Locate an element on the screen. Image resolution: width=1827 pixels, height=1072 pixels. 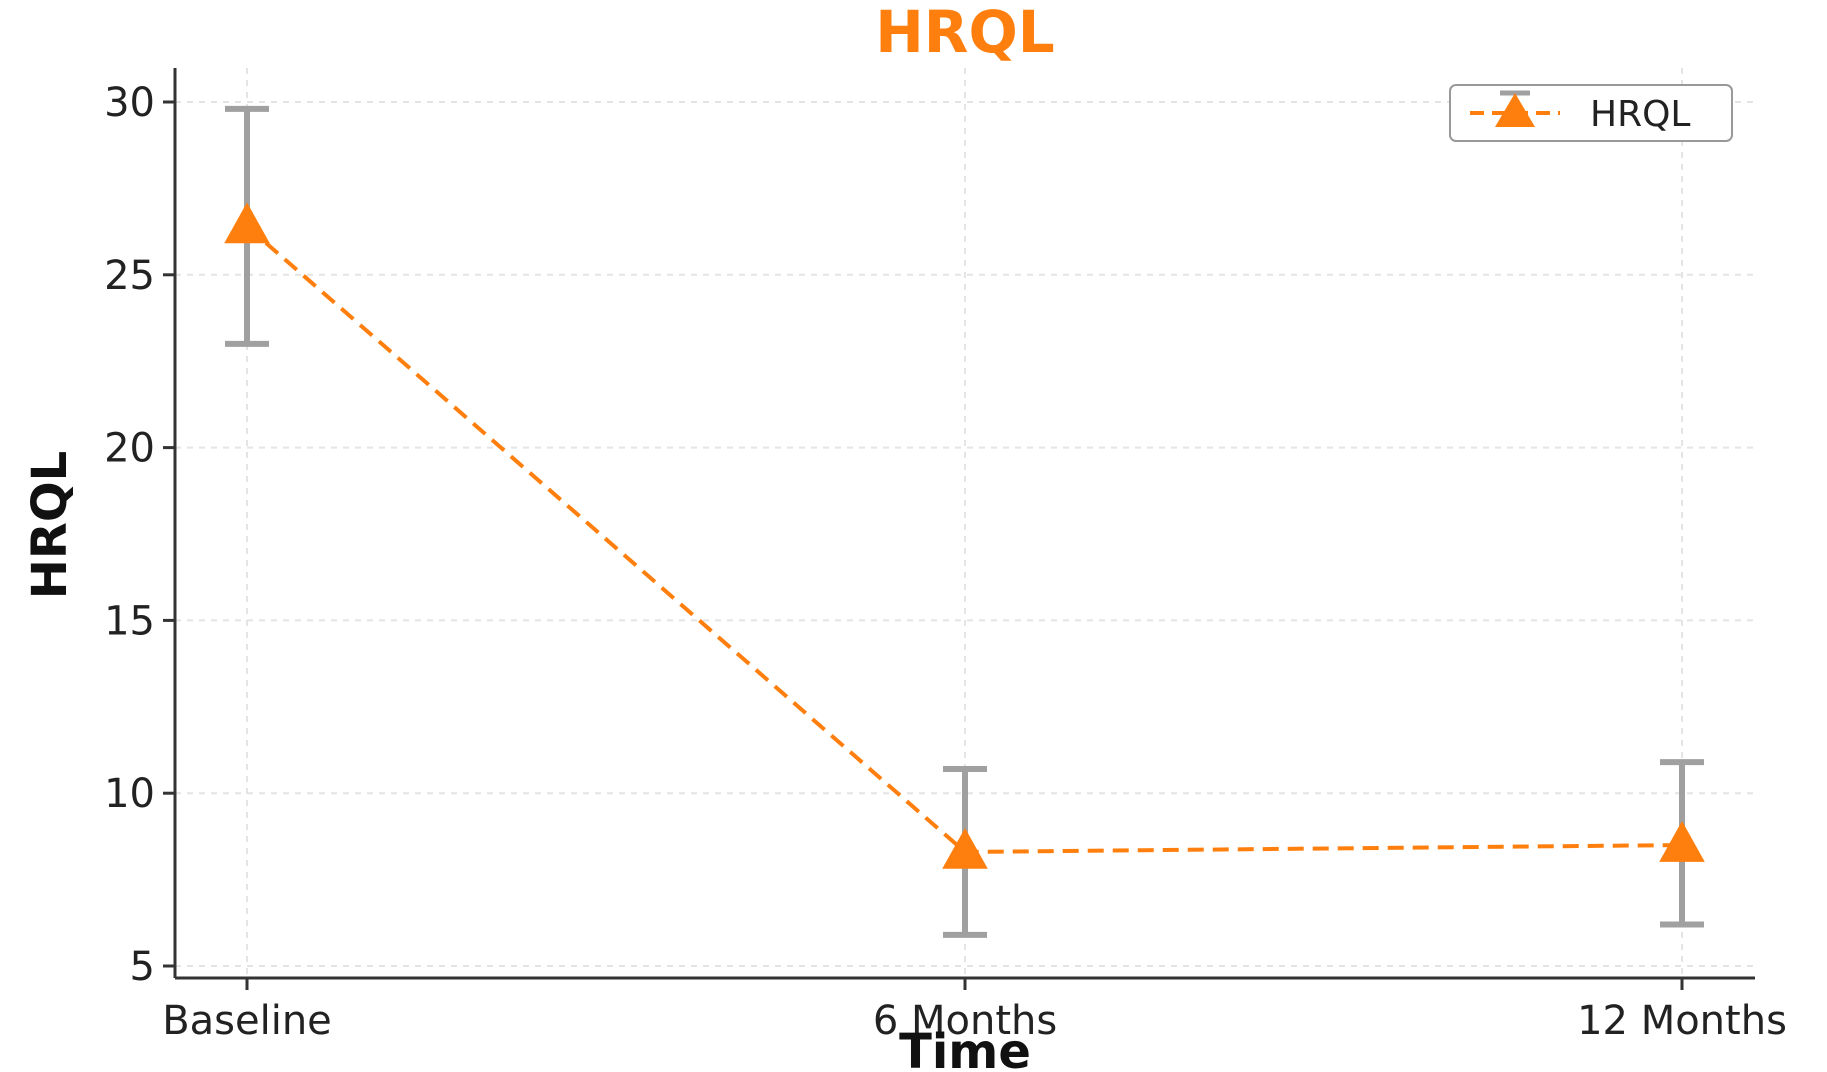
y-tick-label: 30 is located at coordinates (129, 103).